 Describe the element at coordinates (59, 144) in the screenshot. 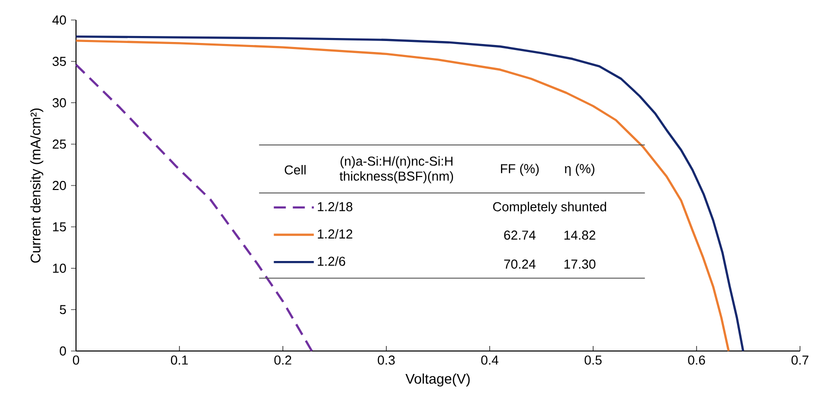

I see `y-tick-label: 25` at that location.